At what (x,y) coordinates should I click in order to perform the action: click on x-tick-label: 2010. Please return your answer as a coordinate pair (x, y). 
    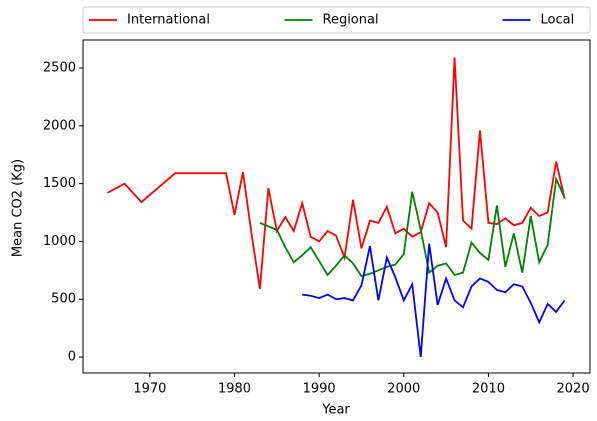
    Looking at the image, I should click on (488, 389).